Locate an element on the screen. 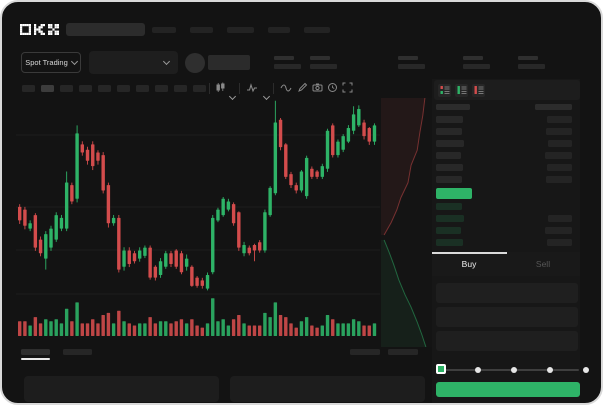 The height and width of the screenshot is (405, 603). column-header-placeholder is located at coordinates (553, 107).